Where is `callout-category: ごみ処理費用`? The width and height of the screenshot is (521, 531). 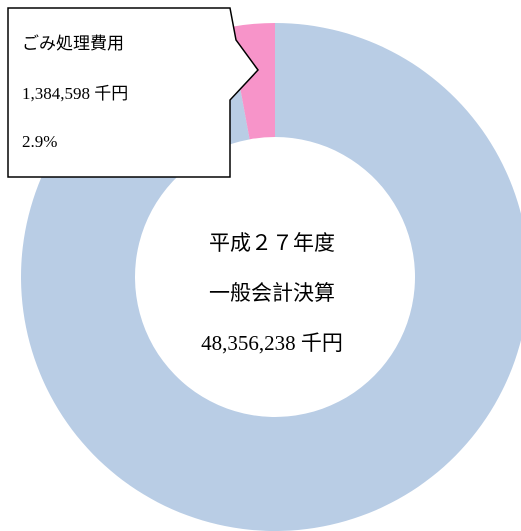 callout-category: ごみ処理費用 is located at coordinates (73, 43).